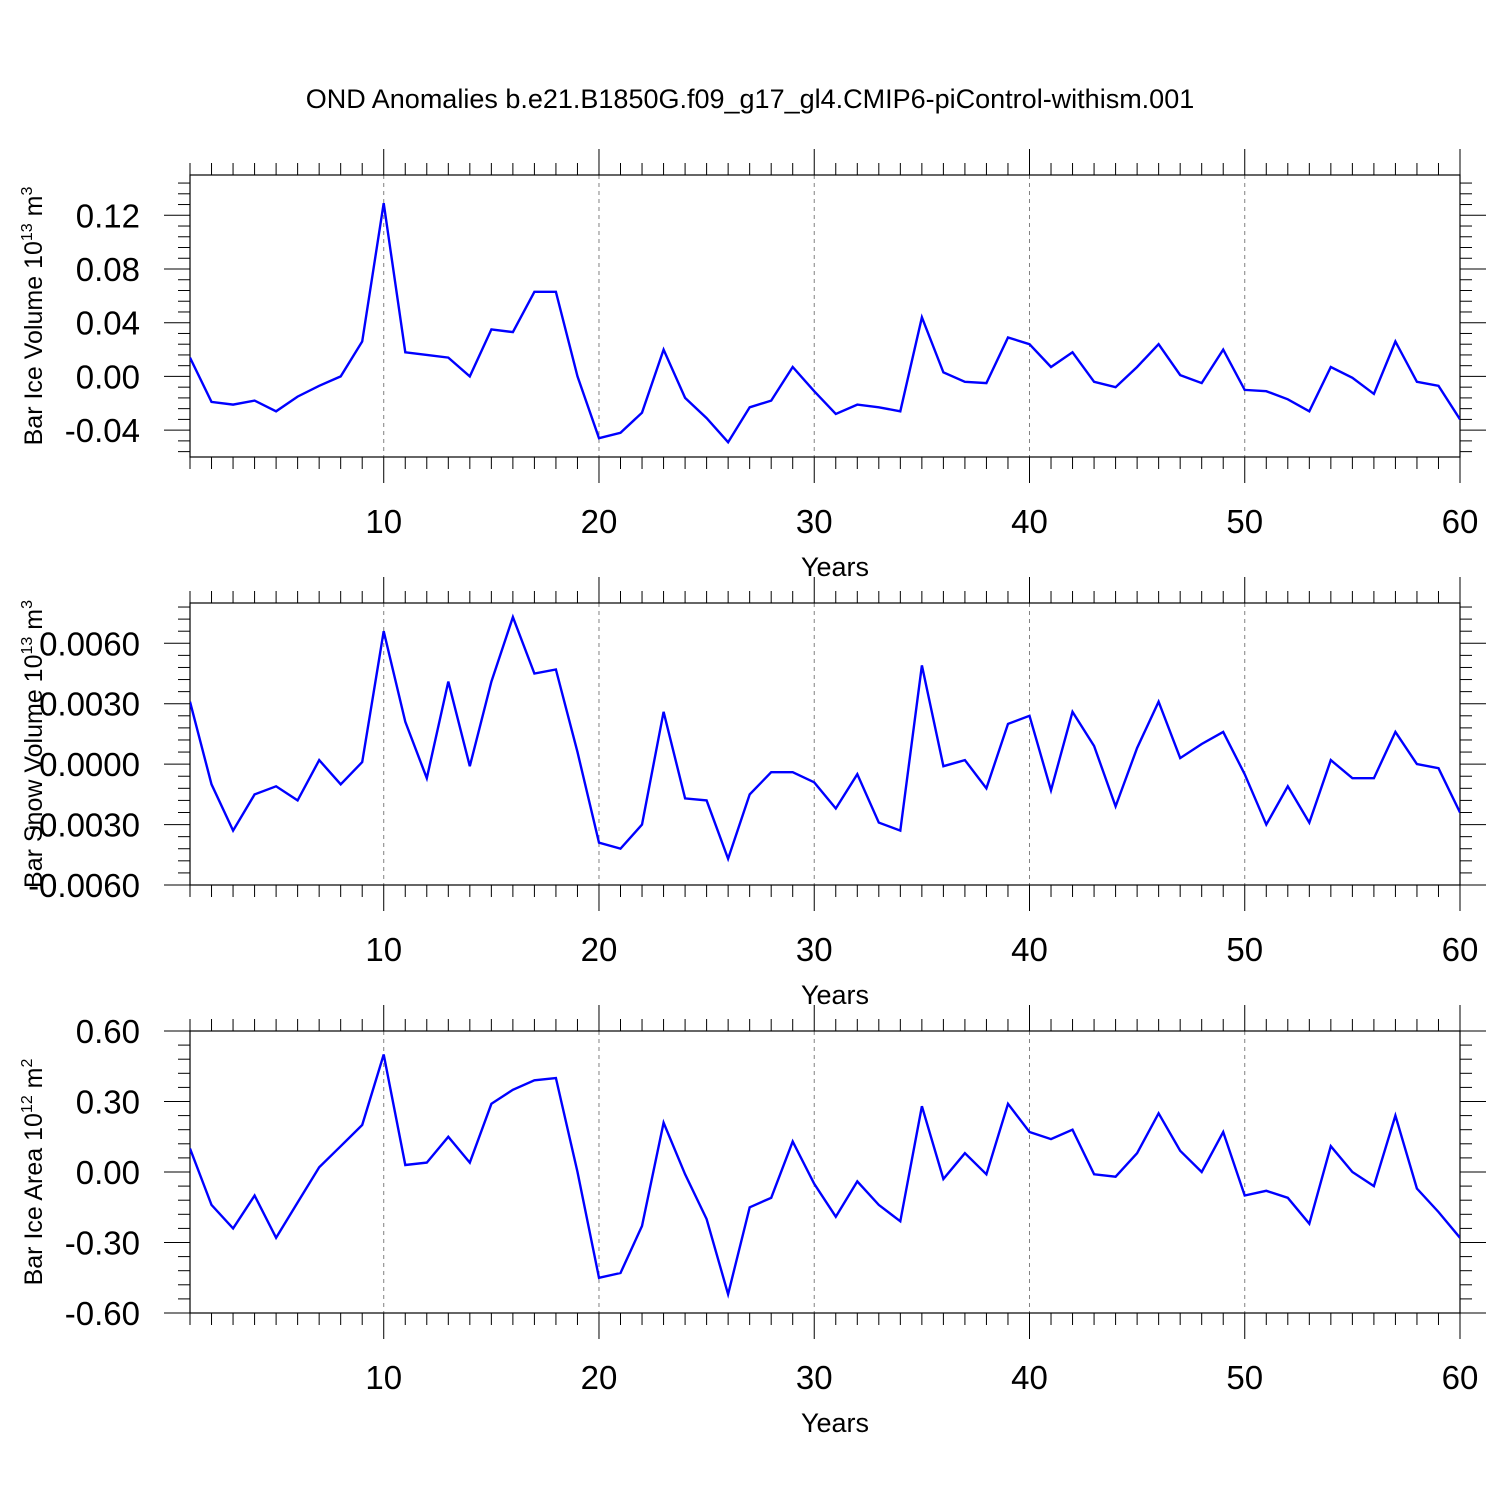 The width and height of the screenshot is (1500, 1500). Describe the element at coordinates (108, 269) in the screenshot. I see `y-tick-label: 0.08` at that location.